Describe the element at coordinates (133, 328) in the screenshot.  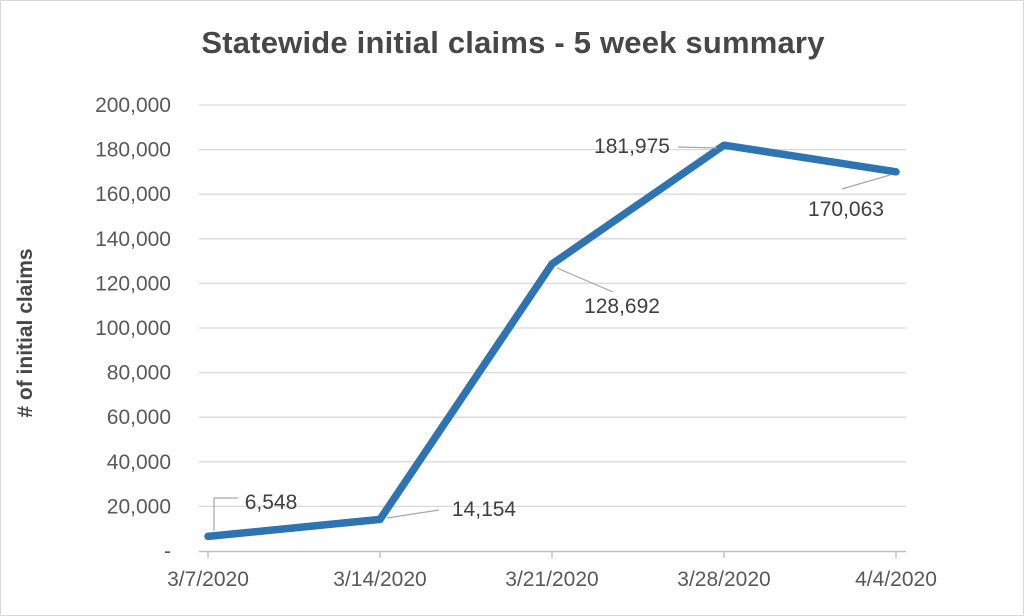
I see `y-tick-label: 100,000` at that location.